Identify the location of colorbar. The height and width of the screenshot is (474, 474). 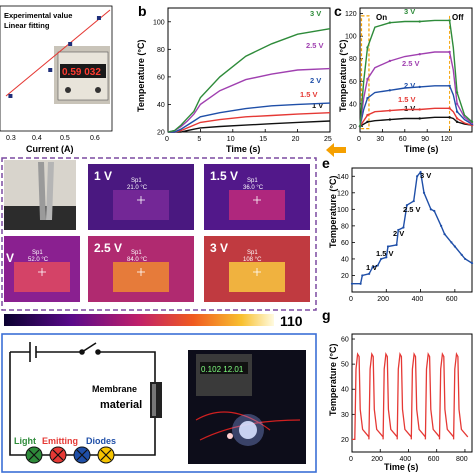
(139, 320).